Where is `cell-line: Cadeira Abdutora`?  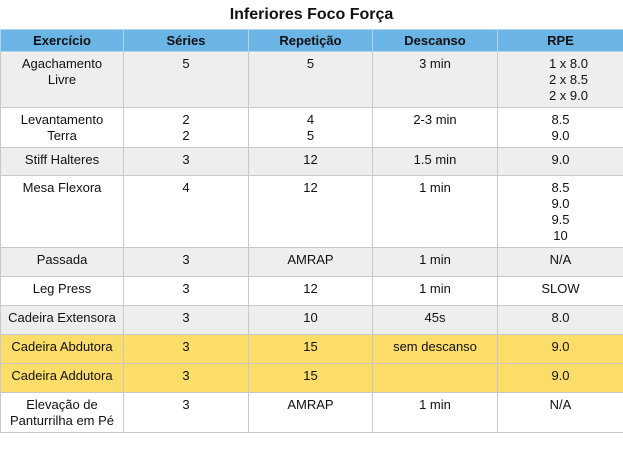
cell-line: Cadeira Abdutora is located at coordinates (62, 346).